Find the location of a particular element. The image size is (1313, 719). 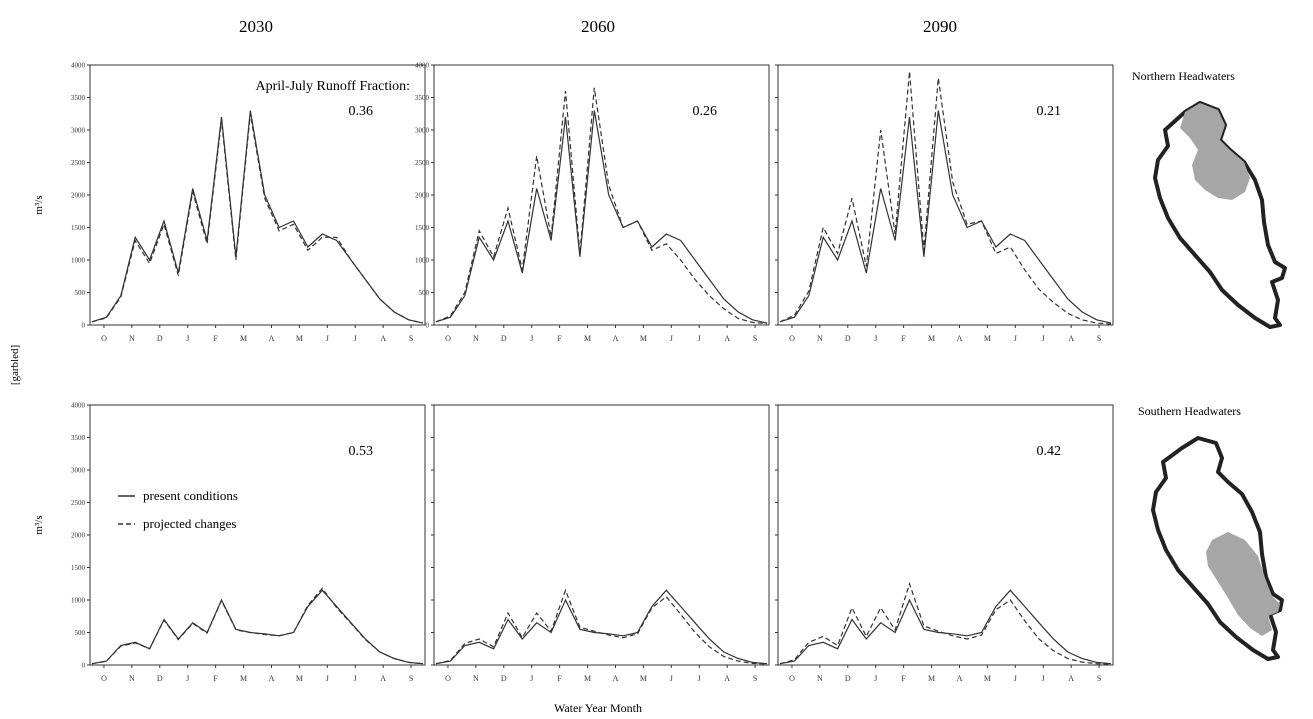

column-title-2030: 2030 is located at coordinates (256, 26).